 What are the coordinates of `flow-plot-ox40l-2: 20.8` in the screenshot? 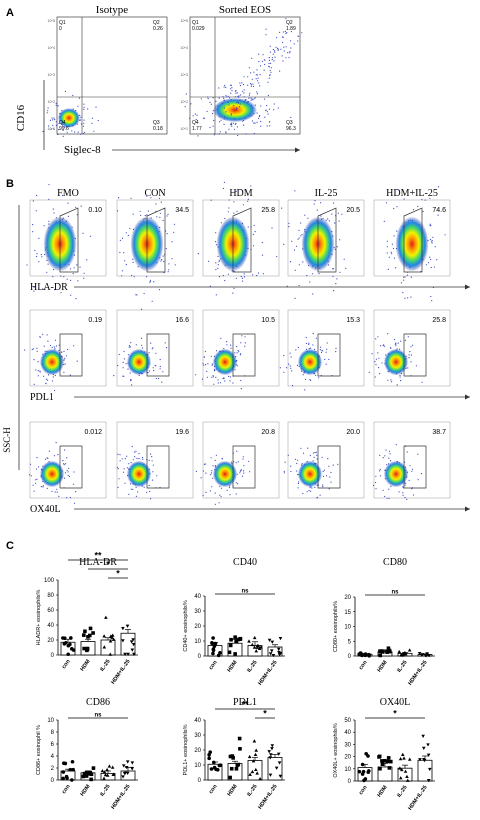 It's located at (237, 463).